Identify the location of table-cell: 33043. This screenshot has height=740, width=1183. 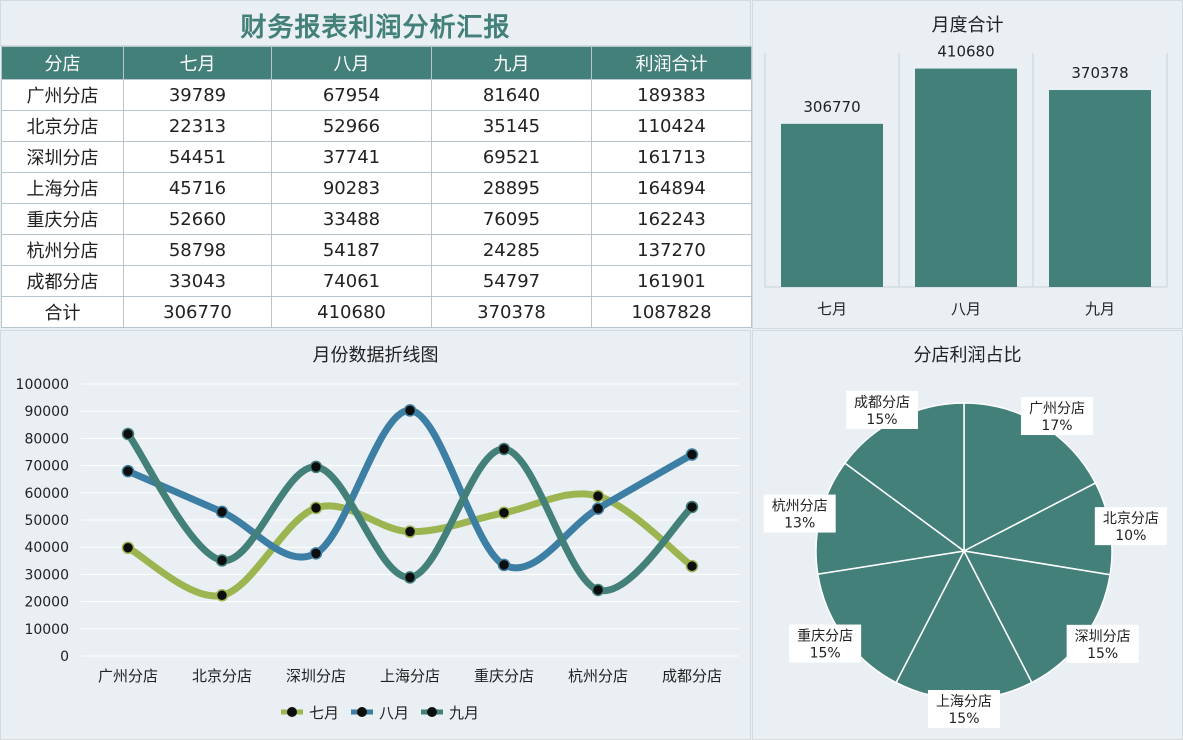
(197, 281).